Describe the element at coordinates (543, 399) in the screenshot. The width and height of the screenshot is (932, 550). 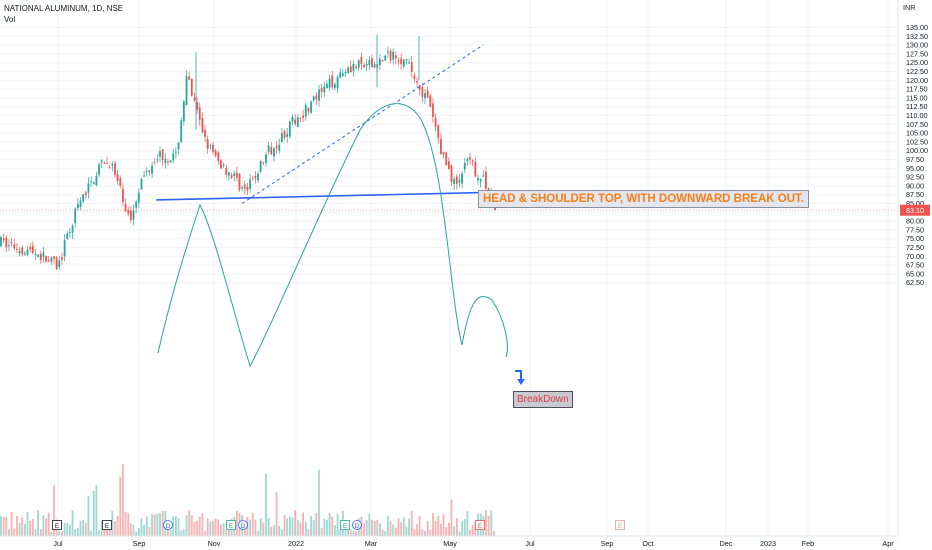
I see `breakdown-annotation: BreakDown` at that location.